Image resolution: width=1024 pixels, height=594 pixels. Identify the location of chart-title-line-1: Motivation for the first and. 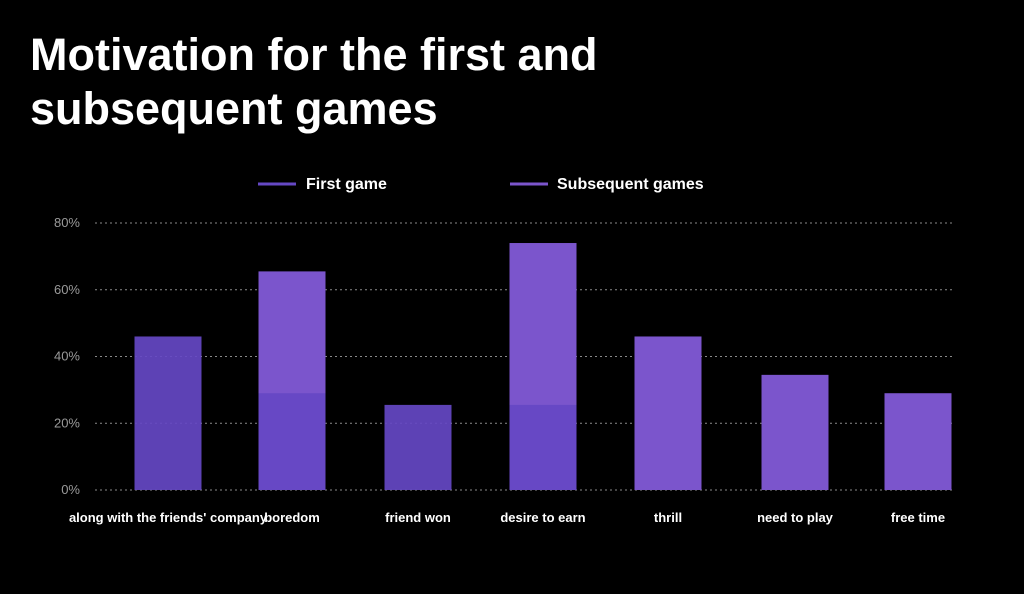
(314, 54).